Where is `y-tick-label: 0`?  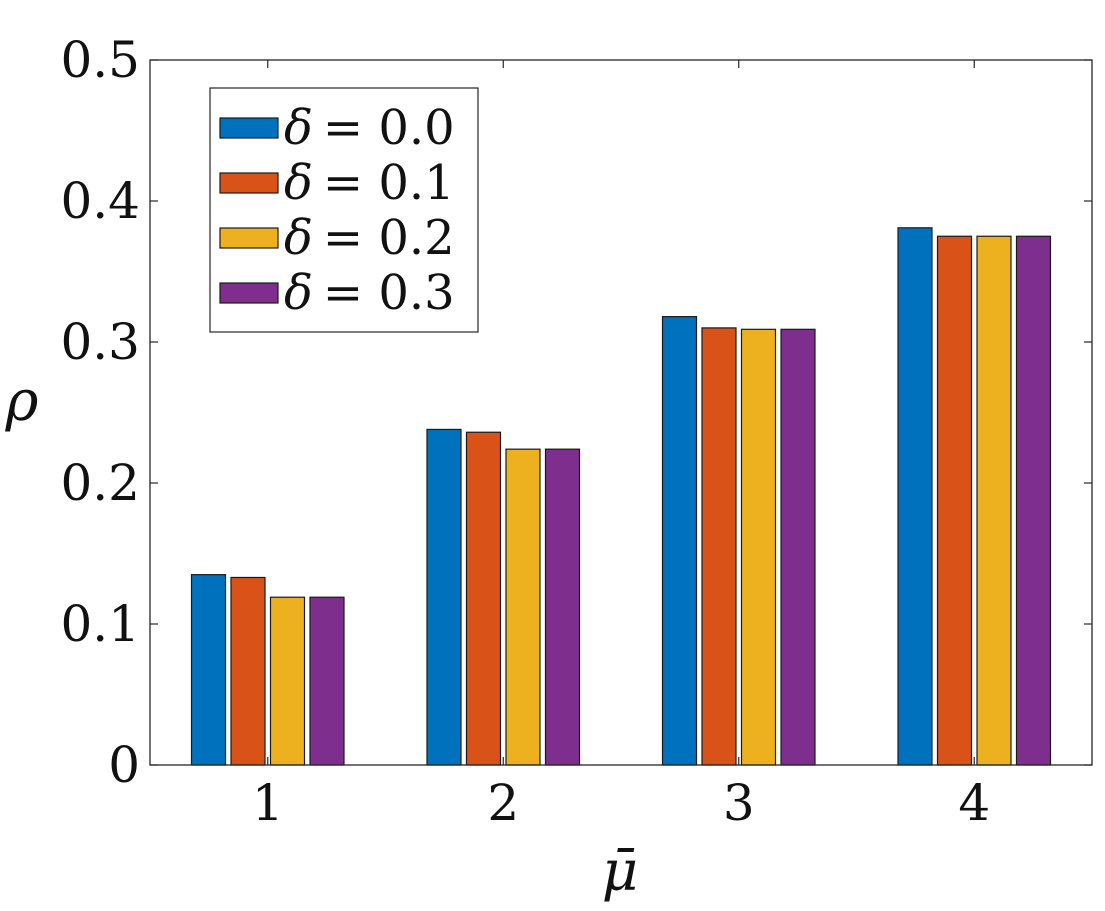
y-tick-label: 0 is located at coordinates (124, 765).